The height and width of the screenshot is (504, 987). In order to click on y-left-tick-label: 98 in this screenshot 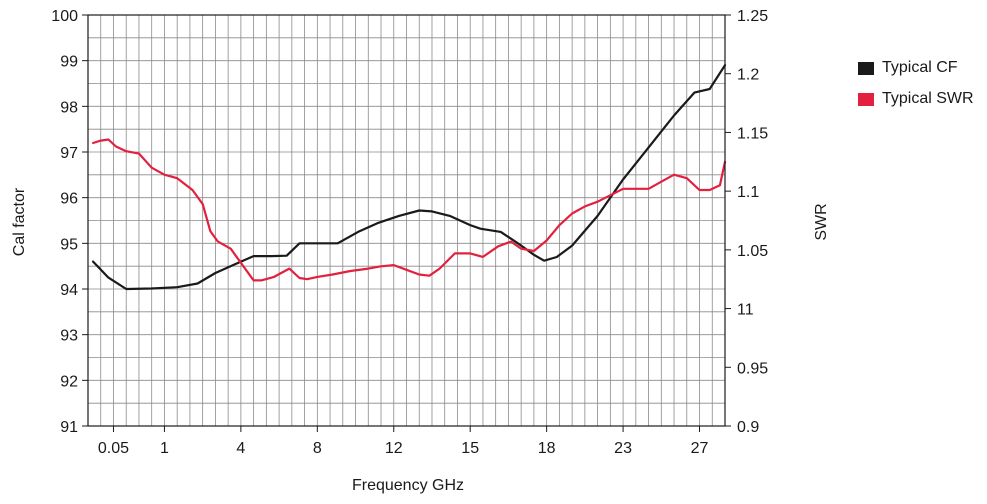, I will do `click(69, 107)`.